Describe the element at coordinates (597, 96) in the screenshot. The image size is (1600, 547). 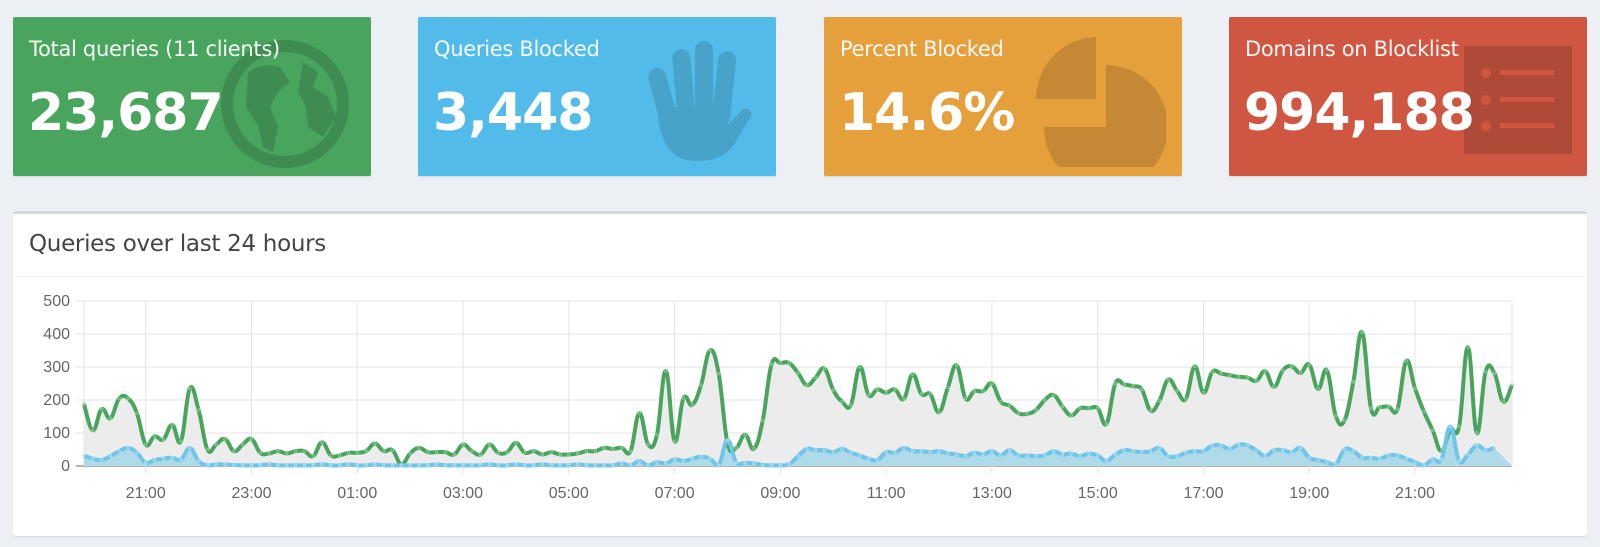
I see `stat-tile-queries-blocked: Queries Blocked 3,448` at that location.